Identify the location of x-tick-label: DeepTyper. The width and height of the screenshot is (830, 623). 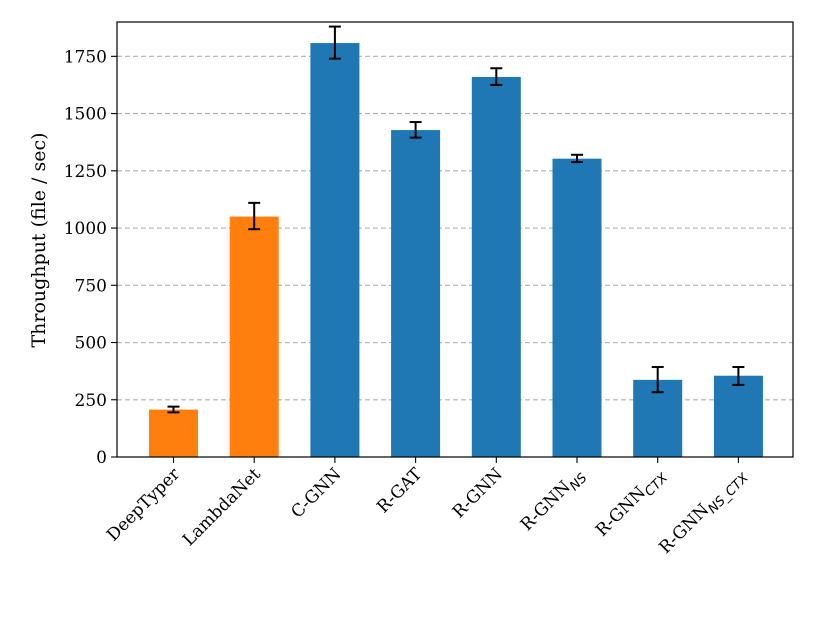
(144, 505).